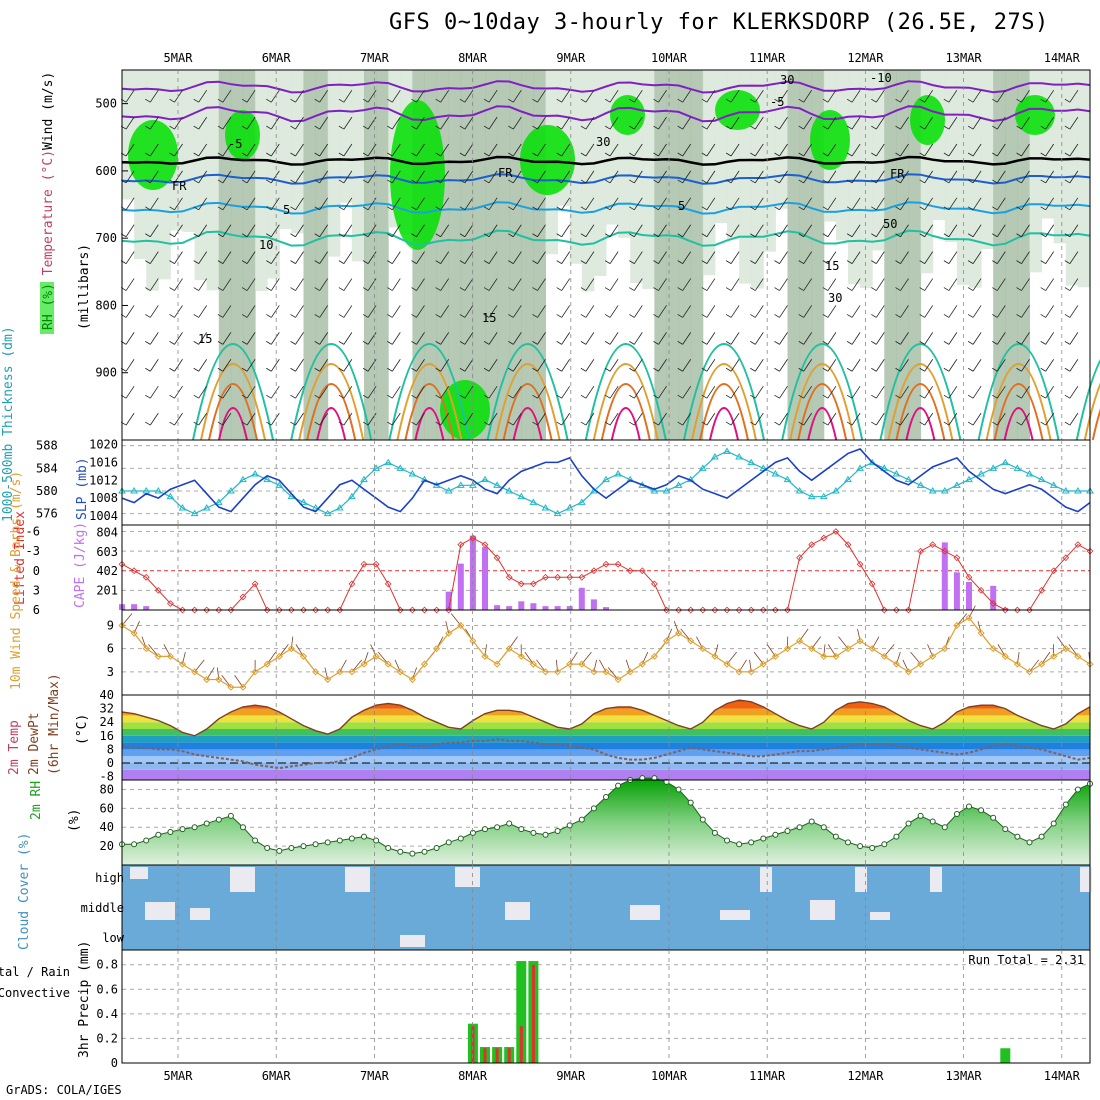 The image size is (1100, 1100). What do you see at coordinates (80, 565) in the screenshot?
I see `cape-ylabel: CAPE (J/kg)` at bounding box center [80, 565].